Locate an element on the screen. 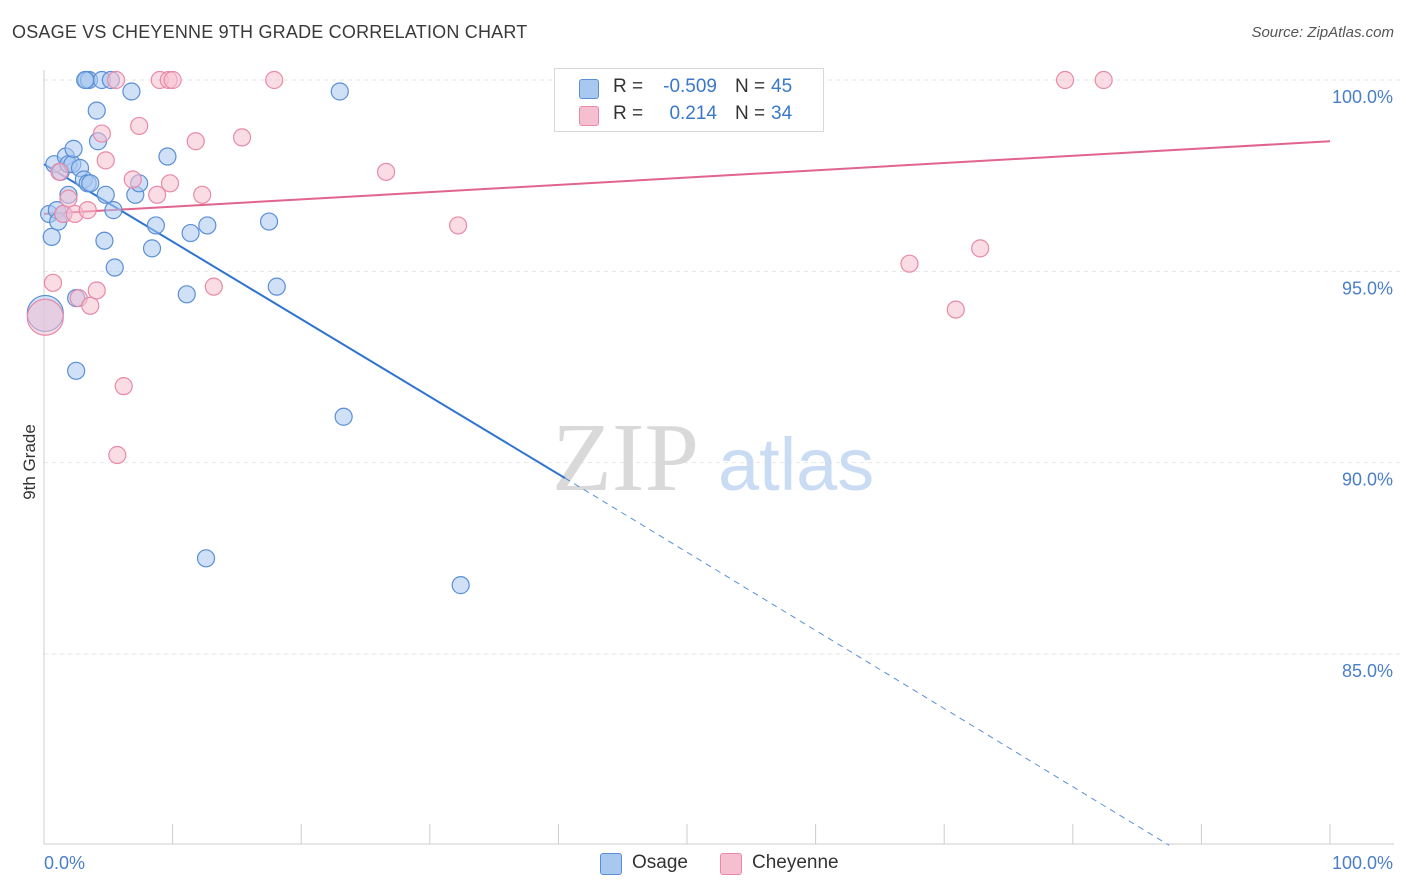 The height and width of the screenshot is (892, 1406). legend-n-value: 45 is located at coordinates (782, 86).